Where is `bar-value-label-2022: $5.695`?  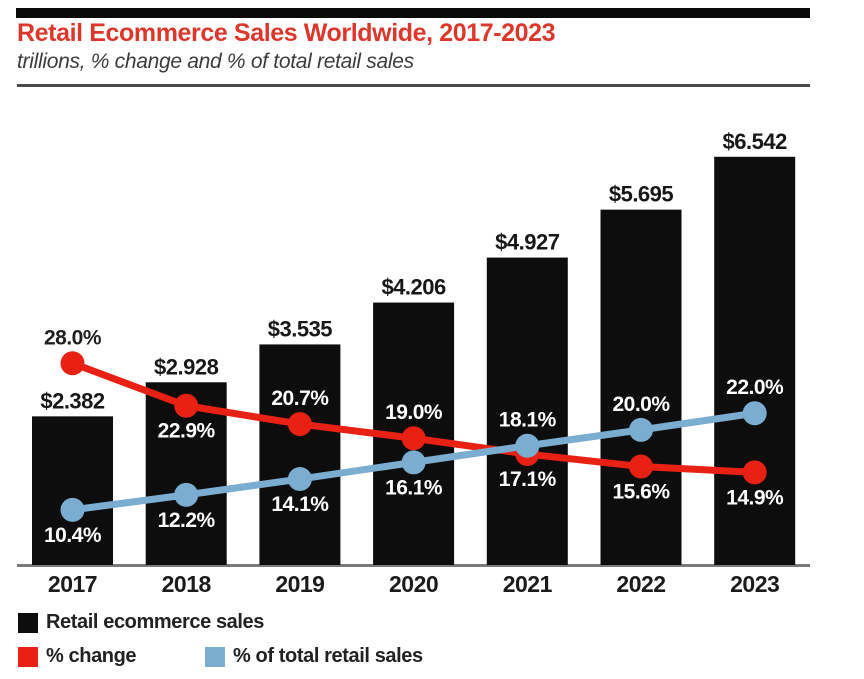
bar-value-label-2022: $5.695 is located at coordinates (641, 194).